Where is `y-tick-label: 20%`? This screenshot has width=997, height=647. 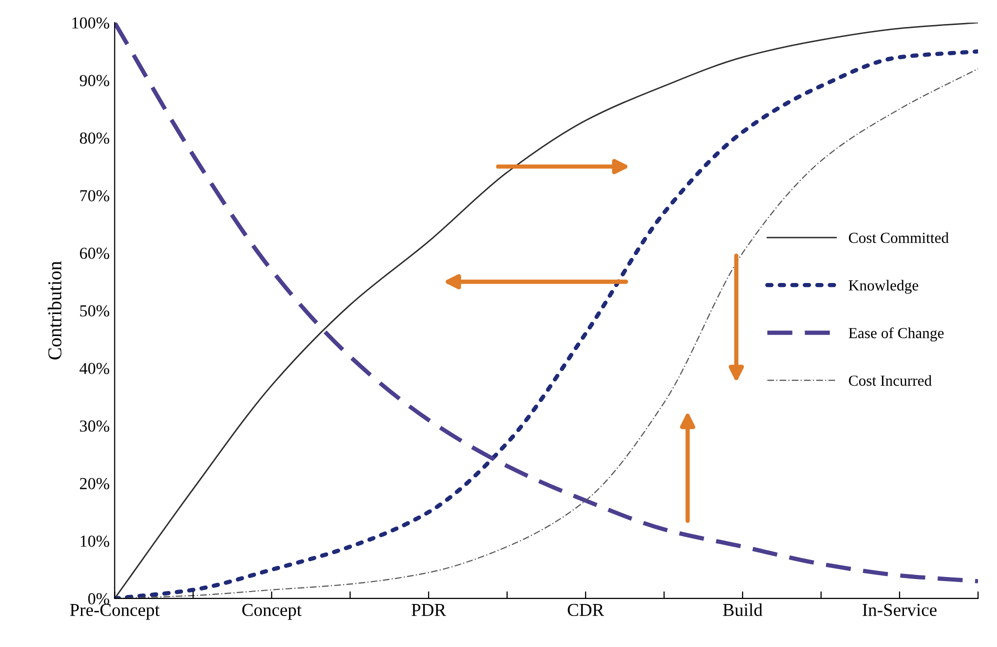 y-tick-label: 20% is located at coordinates (95, 484).